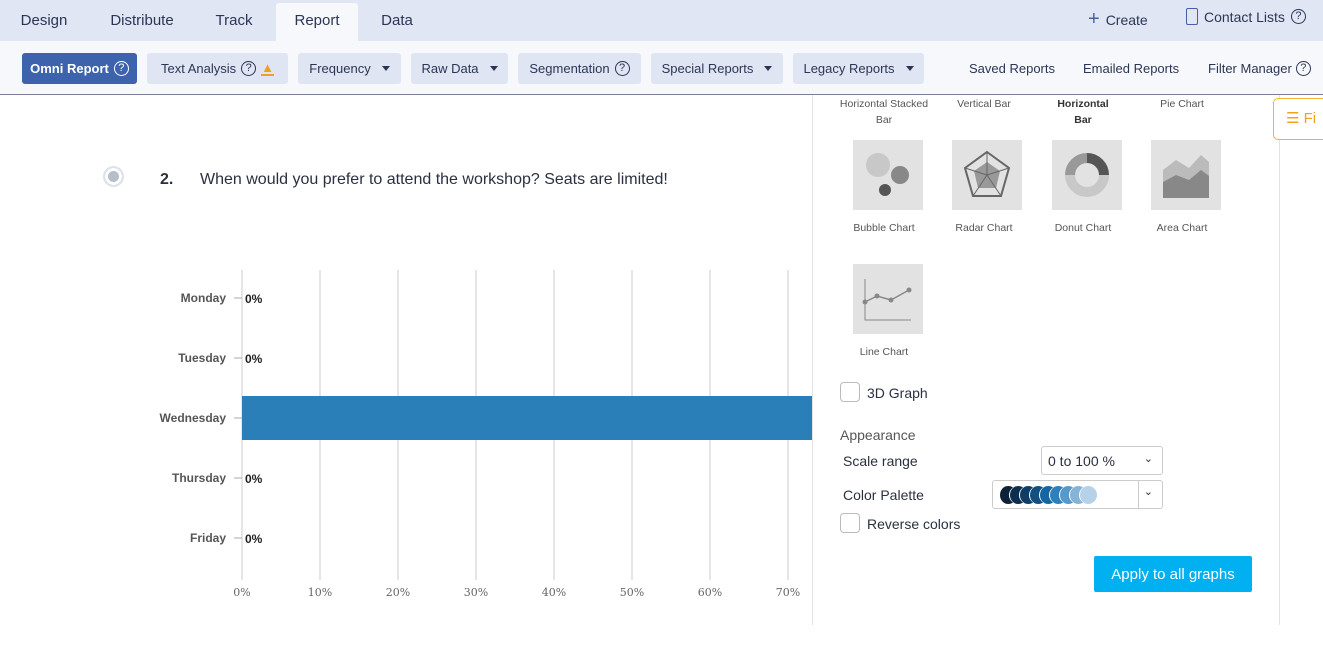  I want to click on radar-chart-icon, so click(987, 175).